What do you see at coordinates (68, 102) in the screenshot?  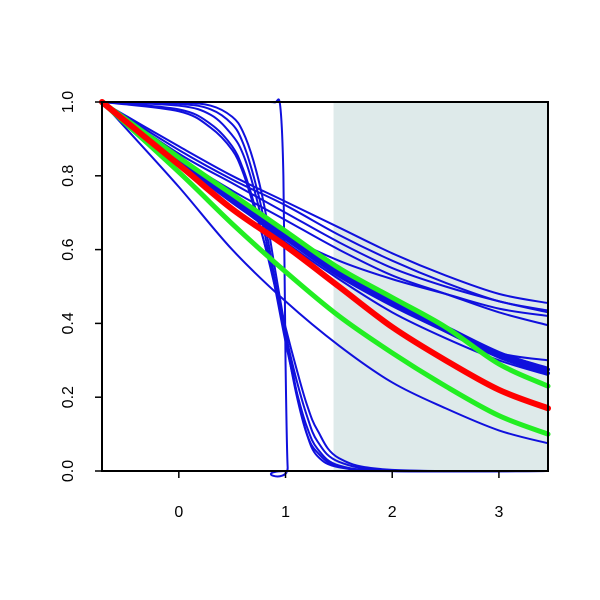 I see `y-tick-label: 1.0` at bounding box center [68, 102].